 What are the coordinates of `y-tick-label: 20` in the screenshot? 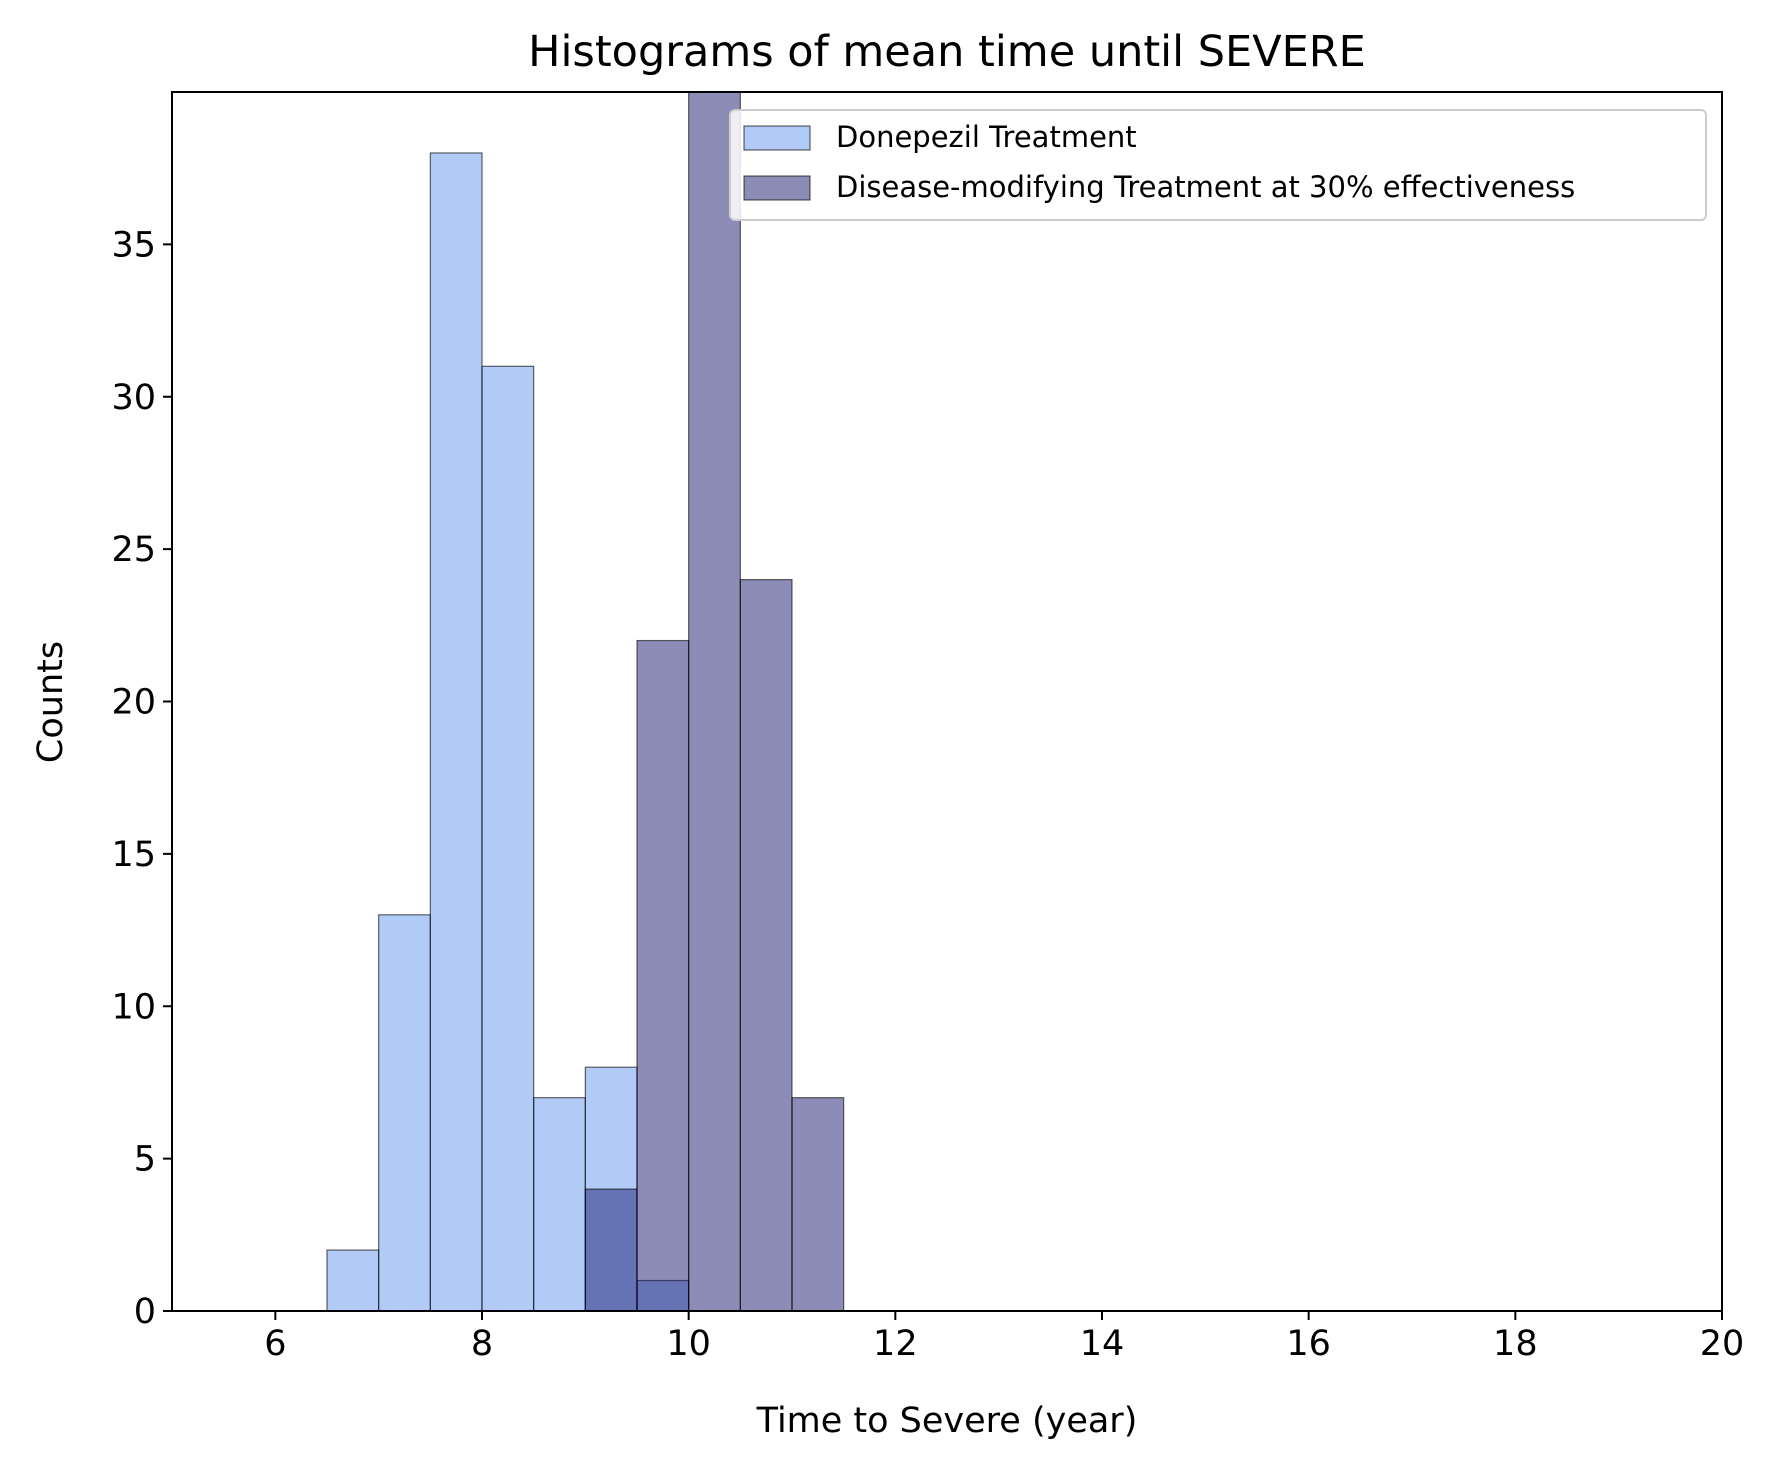 It's located at (133, 703).